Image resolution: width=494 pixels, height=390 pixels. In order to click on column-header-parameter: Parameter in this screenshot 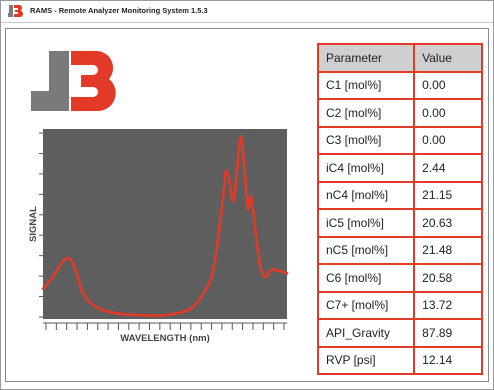, I will do `click(366, 58)`.